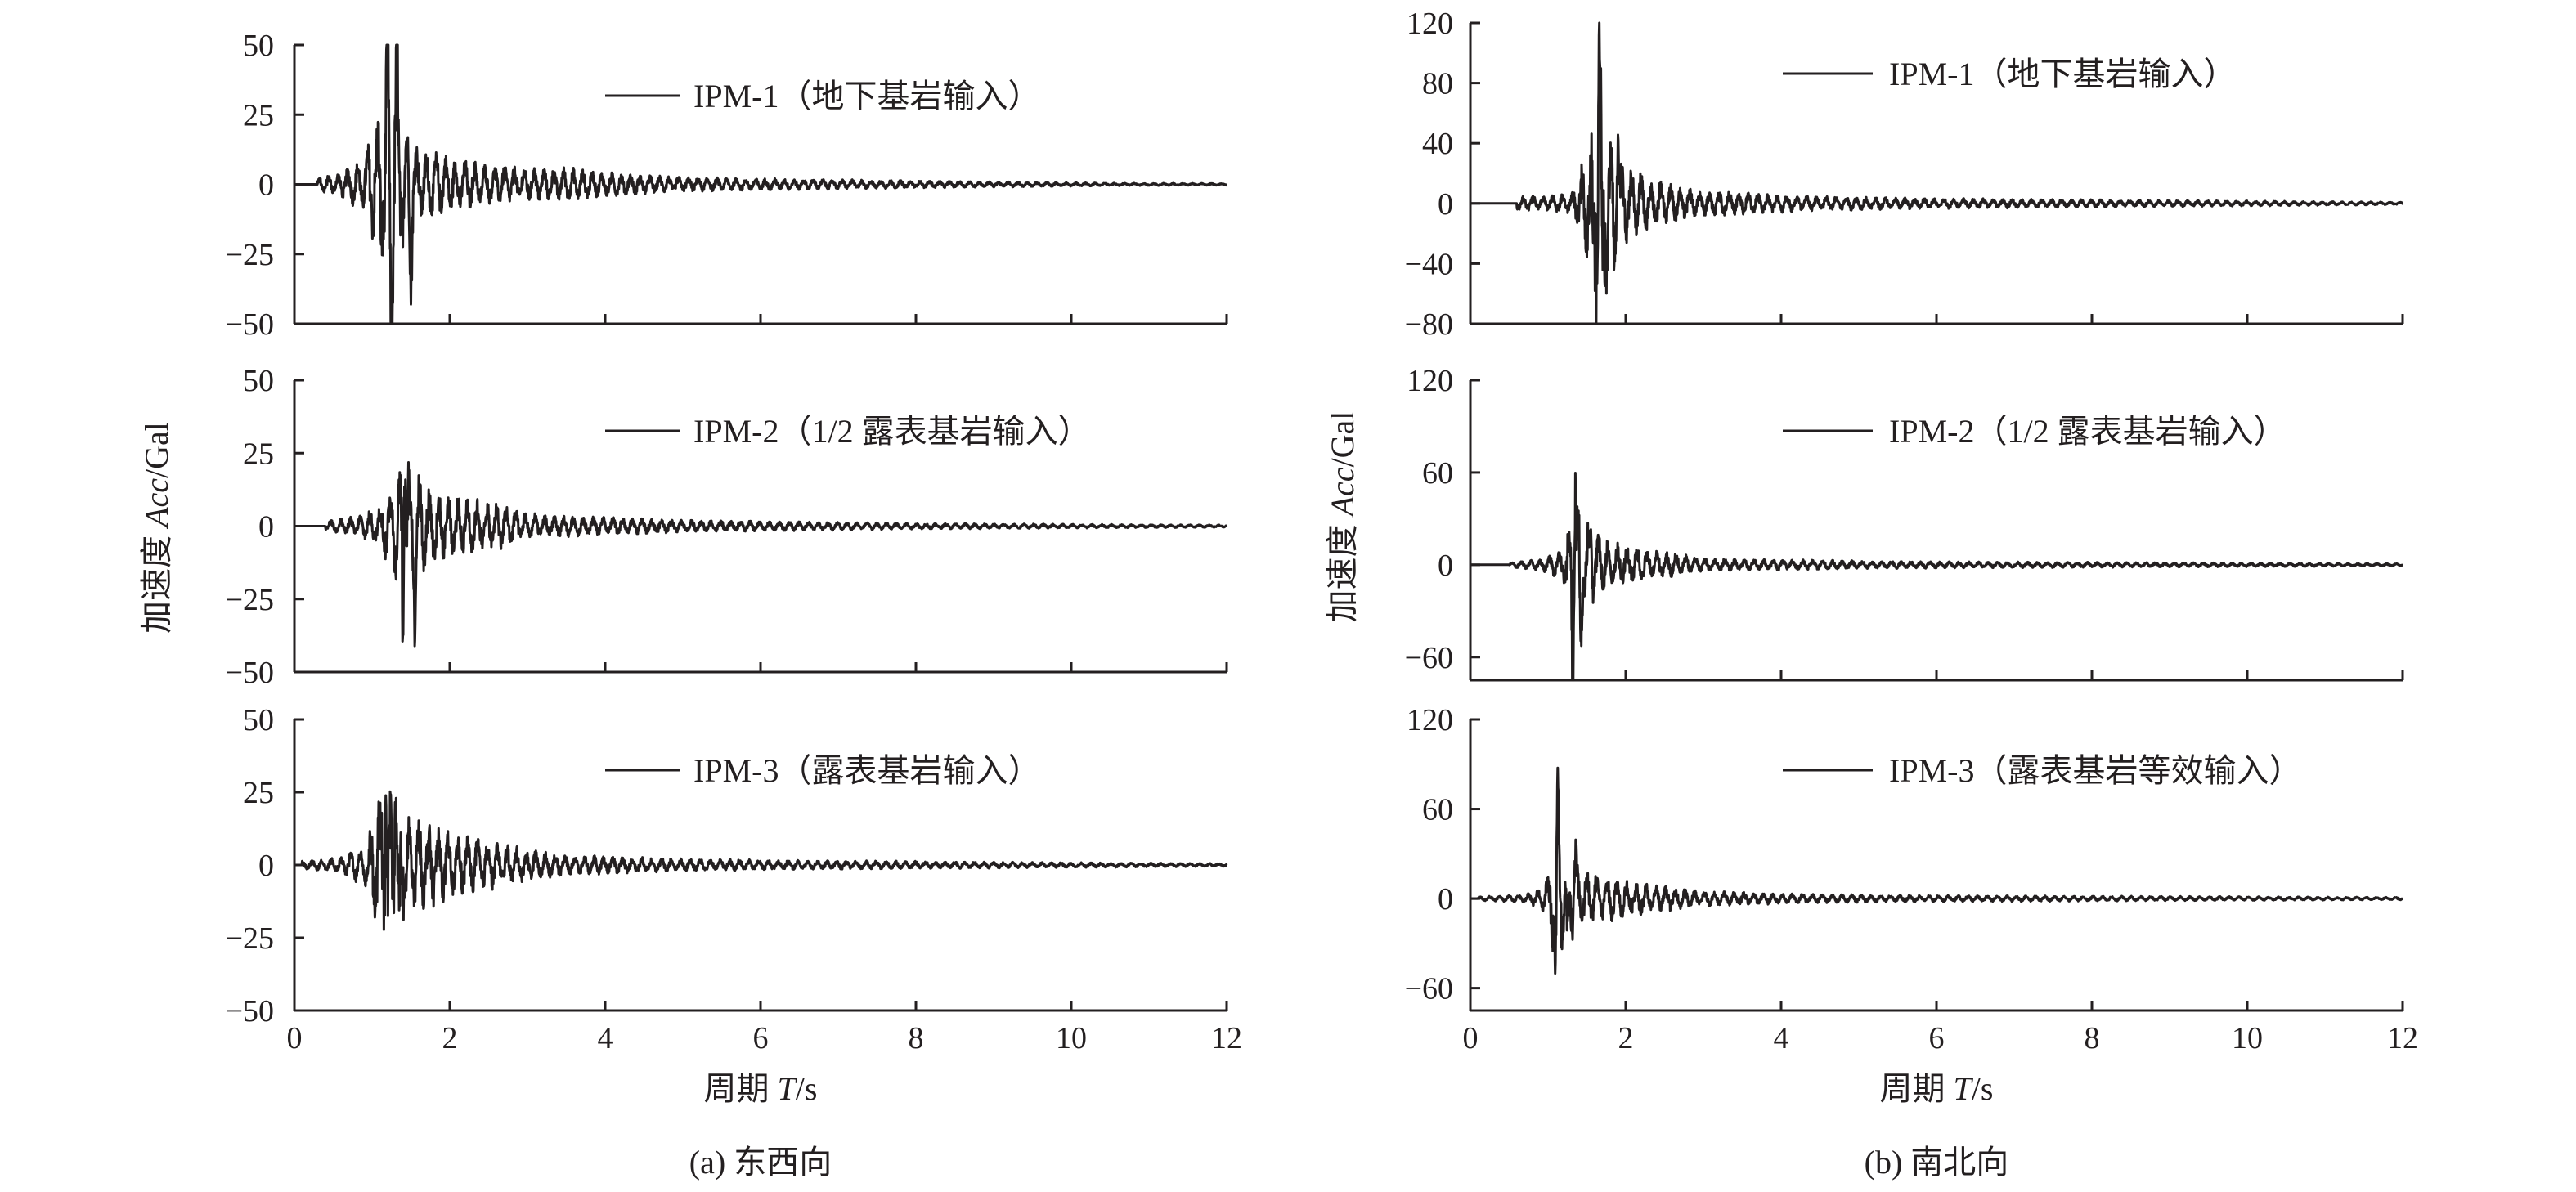 Image resolution: width=2576 pixels, height=1192 pixels. What do you see at coordinates (2095, 770) in the screenshot?
I see `legend-label: IPM-3（露表基岩等效输入）` at bounding box center [2095, 770].